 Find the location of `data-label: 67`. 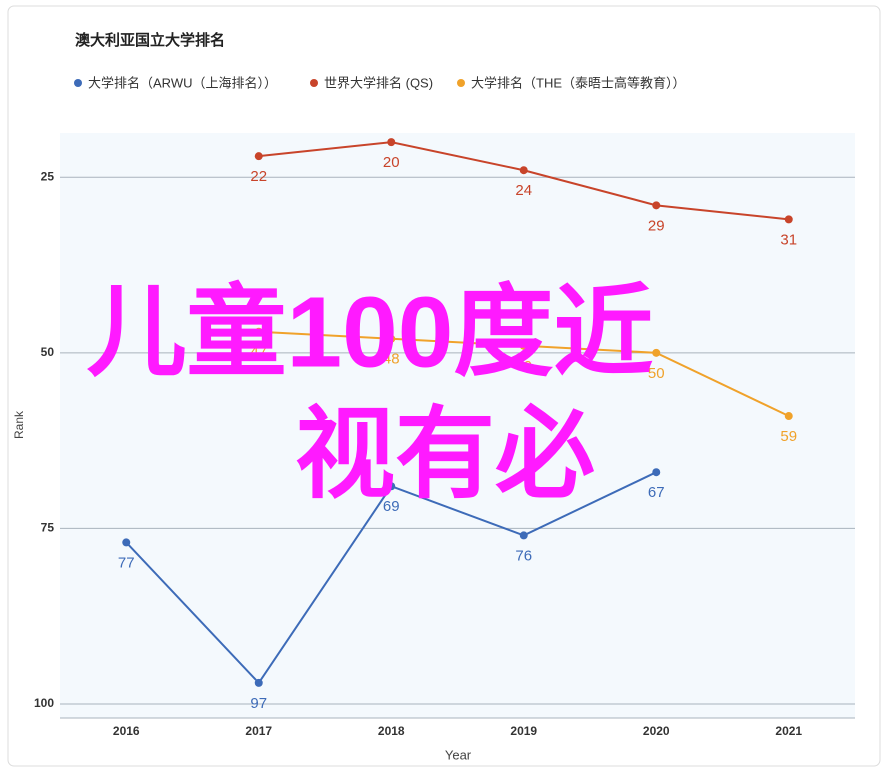

data-label: 67 is located at coordinates (656, 492).